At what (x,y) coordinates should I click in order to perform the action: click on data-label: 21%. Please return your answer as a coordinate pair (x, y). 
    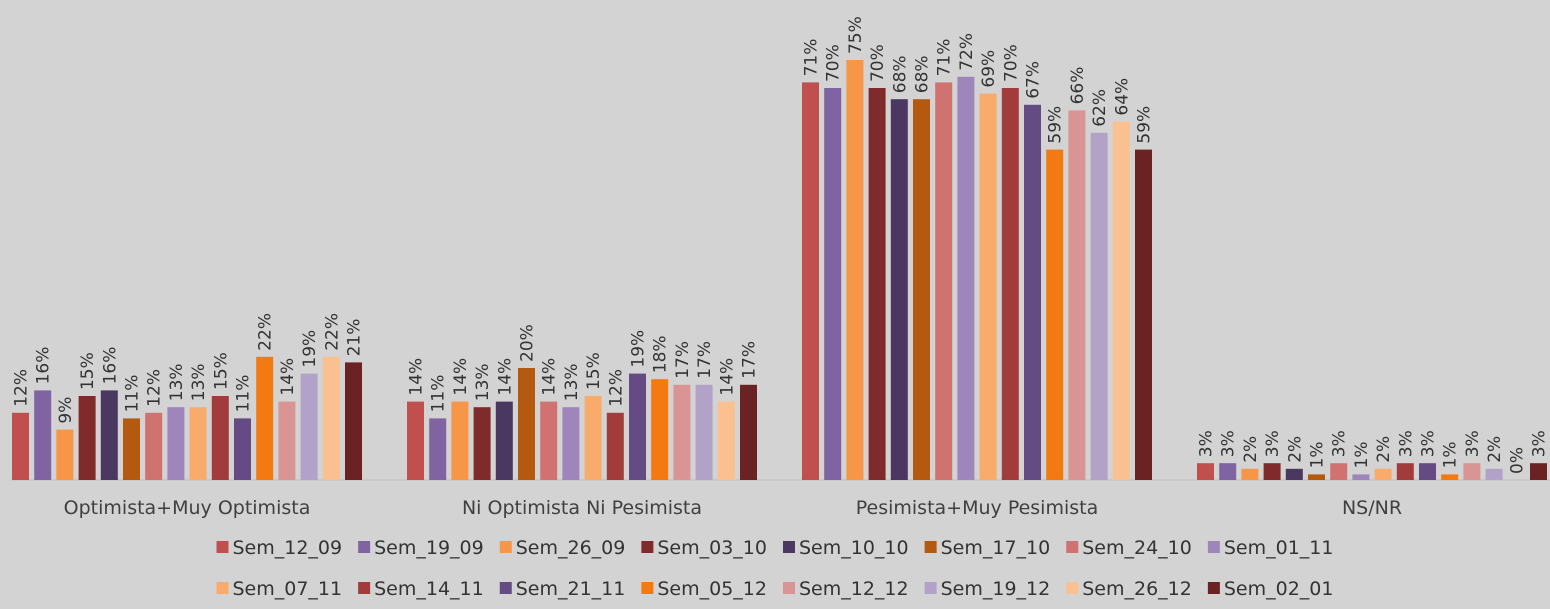
    Looking at the image, I should click on (355, 338).